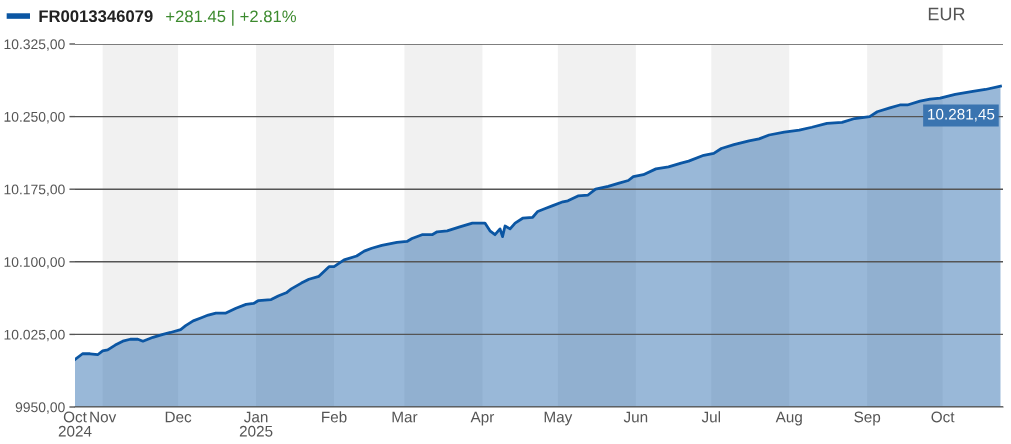 The height and width of the screenshot is (444, 1011). I want to click on y-tick-label: 10.175,00, so click(34, 190).